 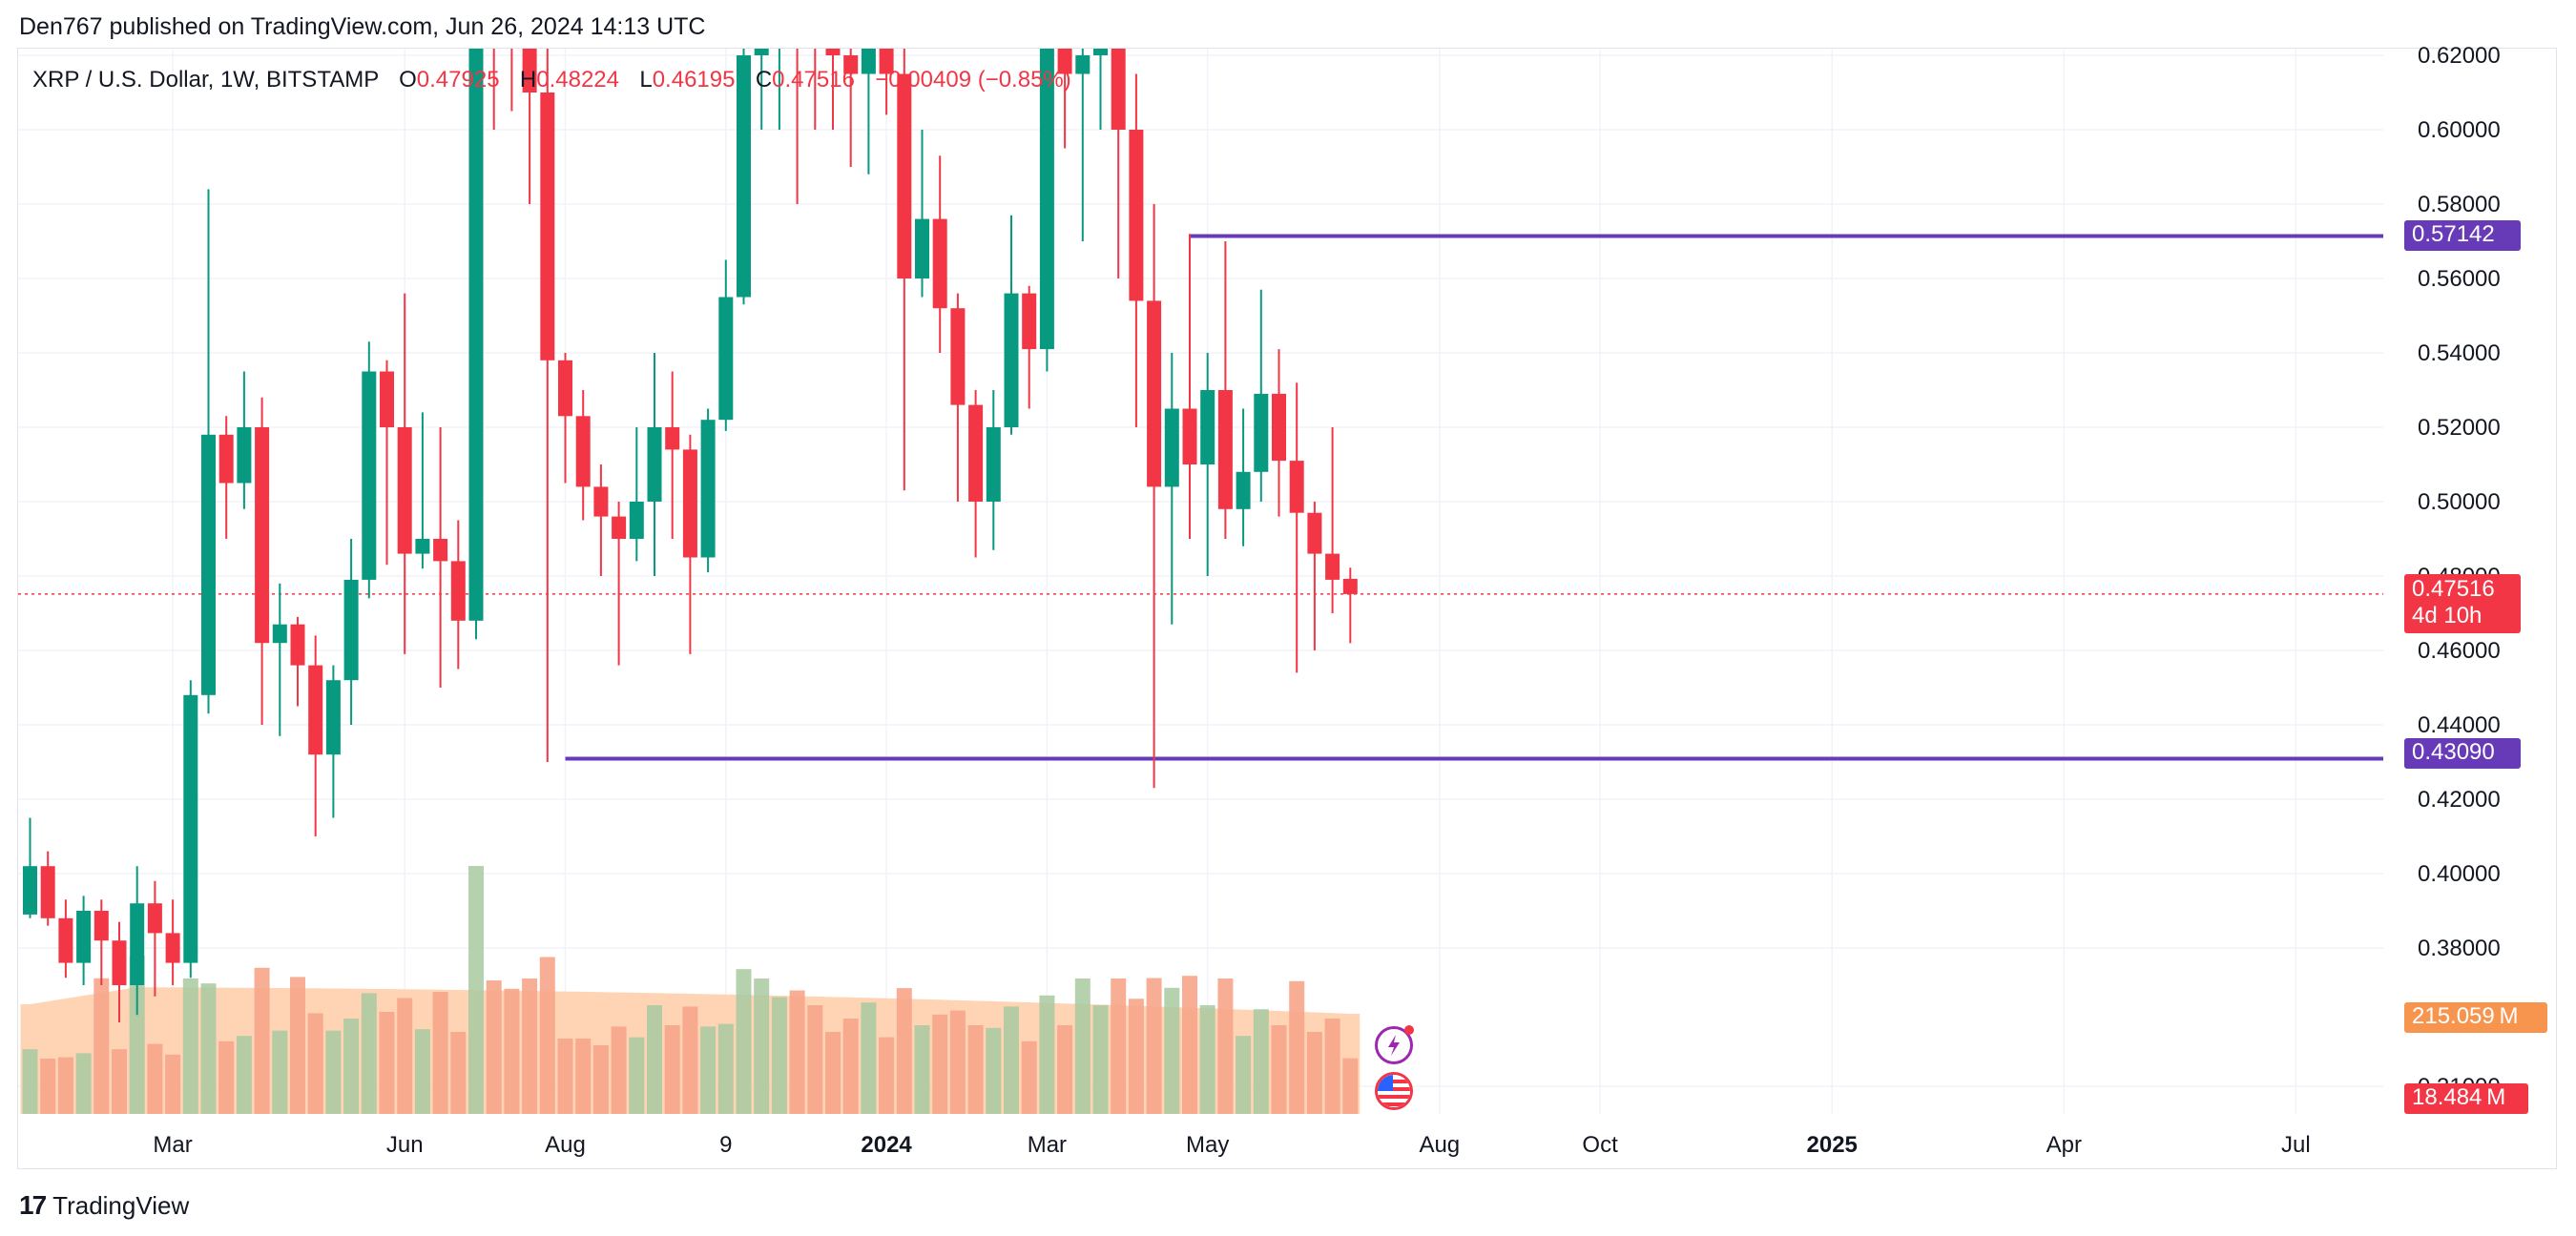 What do you see at coordinates (1394, 1044) in the screenshot?
I see `lightning-event-icon` at bounding box center [1394, 1044].